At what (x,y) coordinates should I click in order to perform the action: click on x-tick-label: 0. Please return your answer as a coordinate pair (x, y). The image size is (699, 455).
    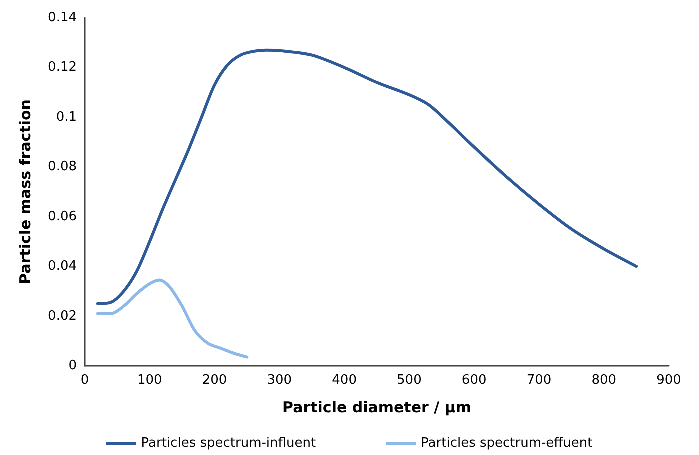
    Looking at the image, I should click on (85, 380).